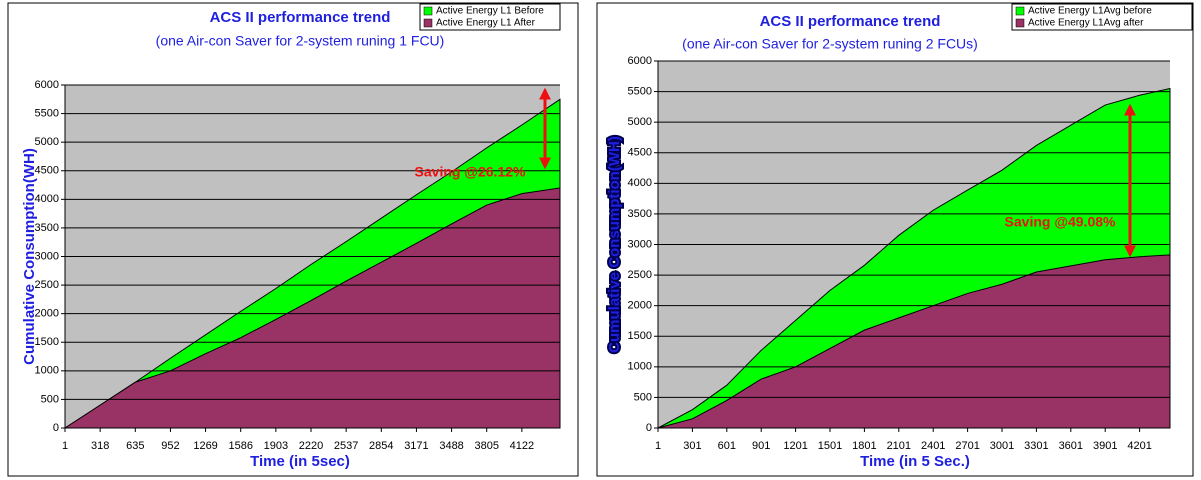 This screenshot has width=1201, height=480. Describe the element at coordinates (1071, 446) in the screenshot. I see `x-tick-label: 3601` at that location.